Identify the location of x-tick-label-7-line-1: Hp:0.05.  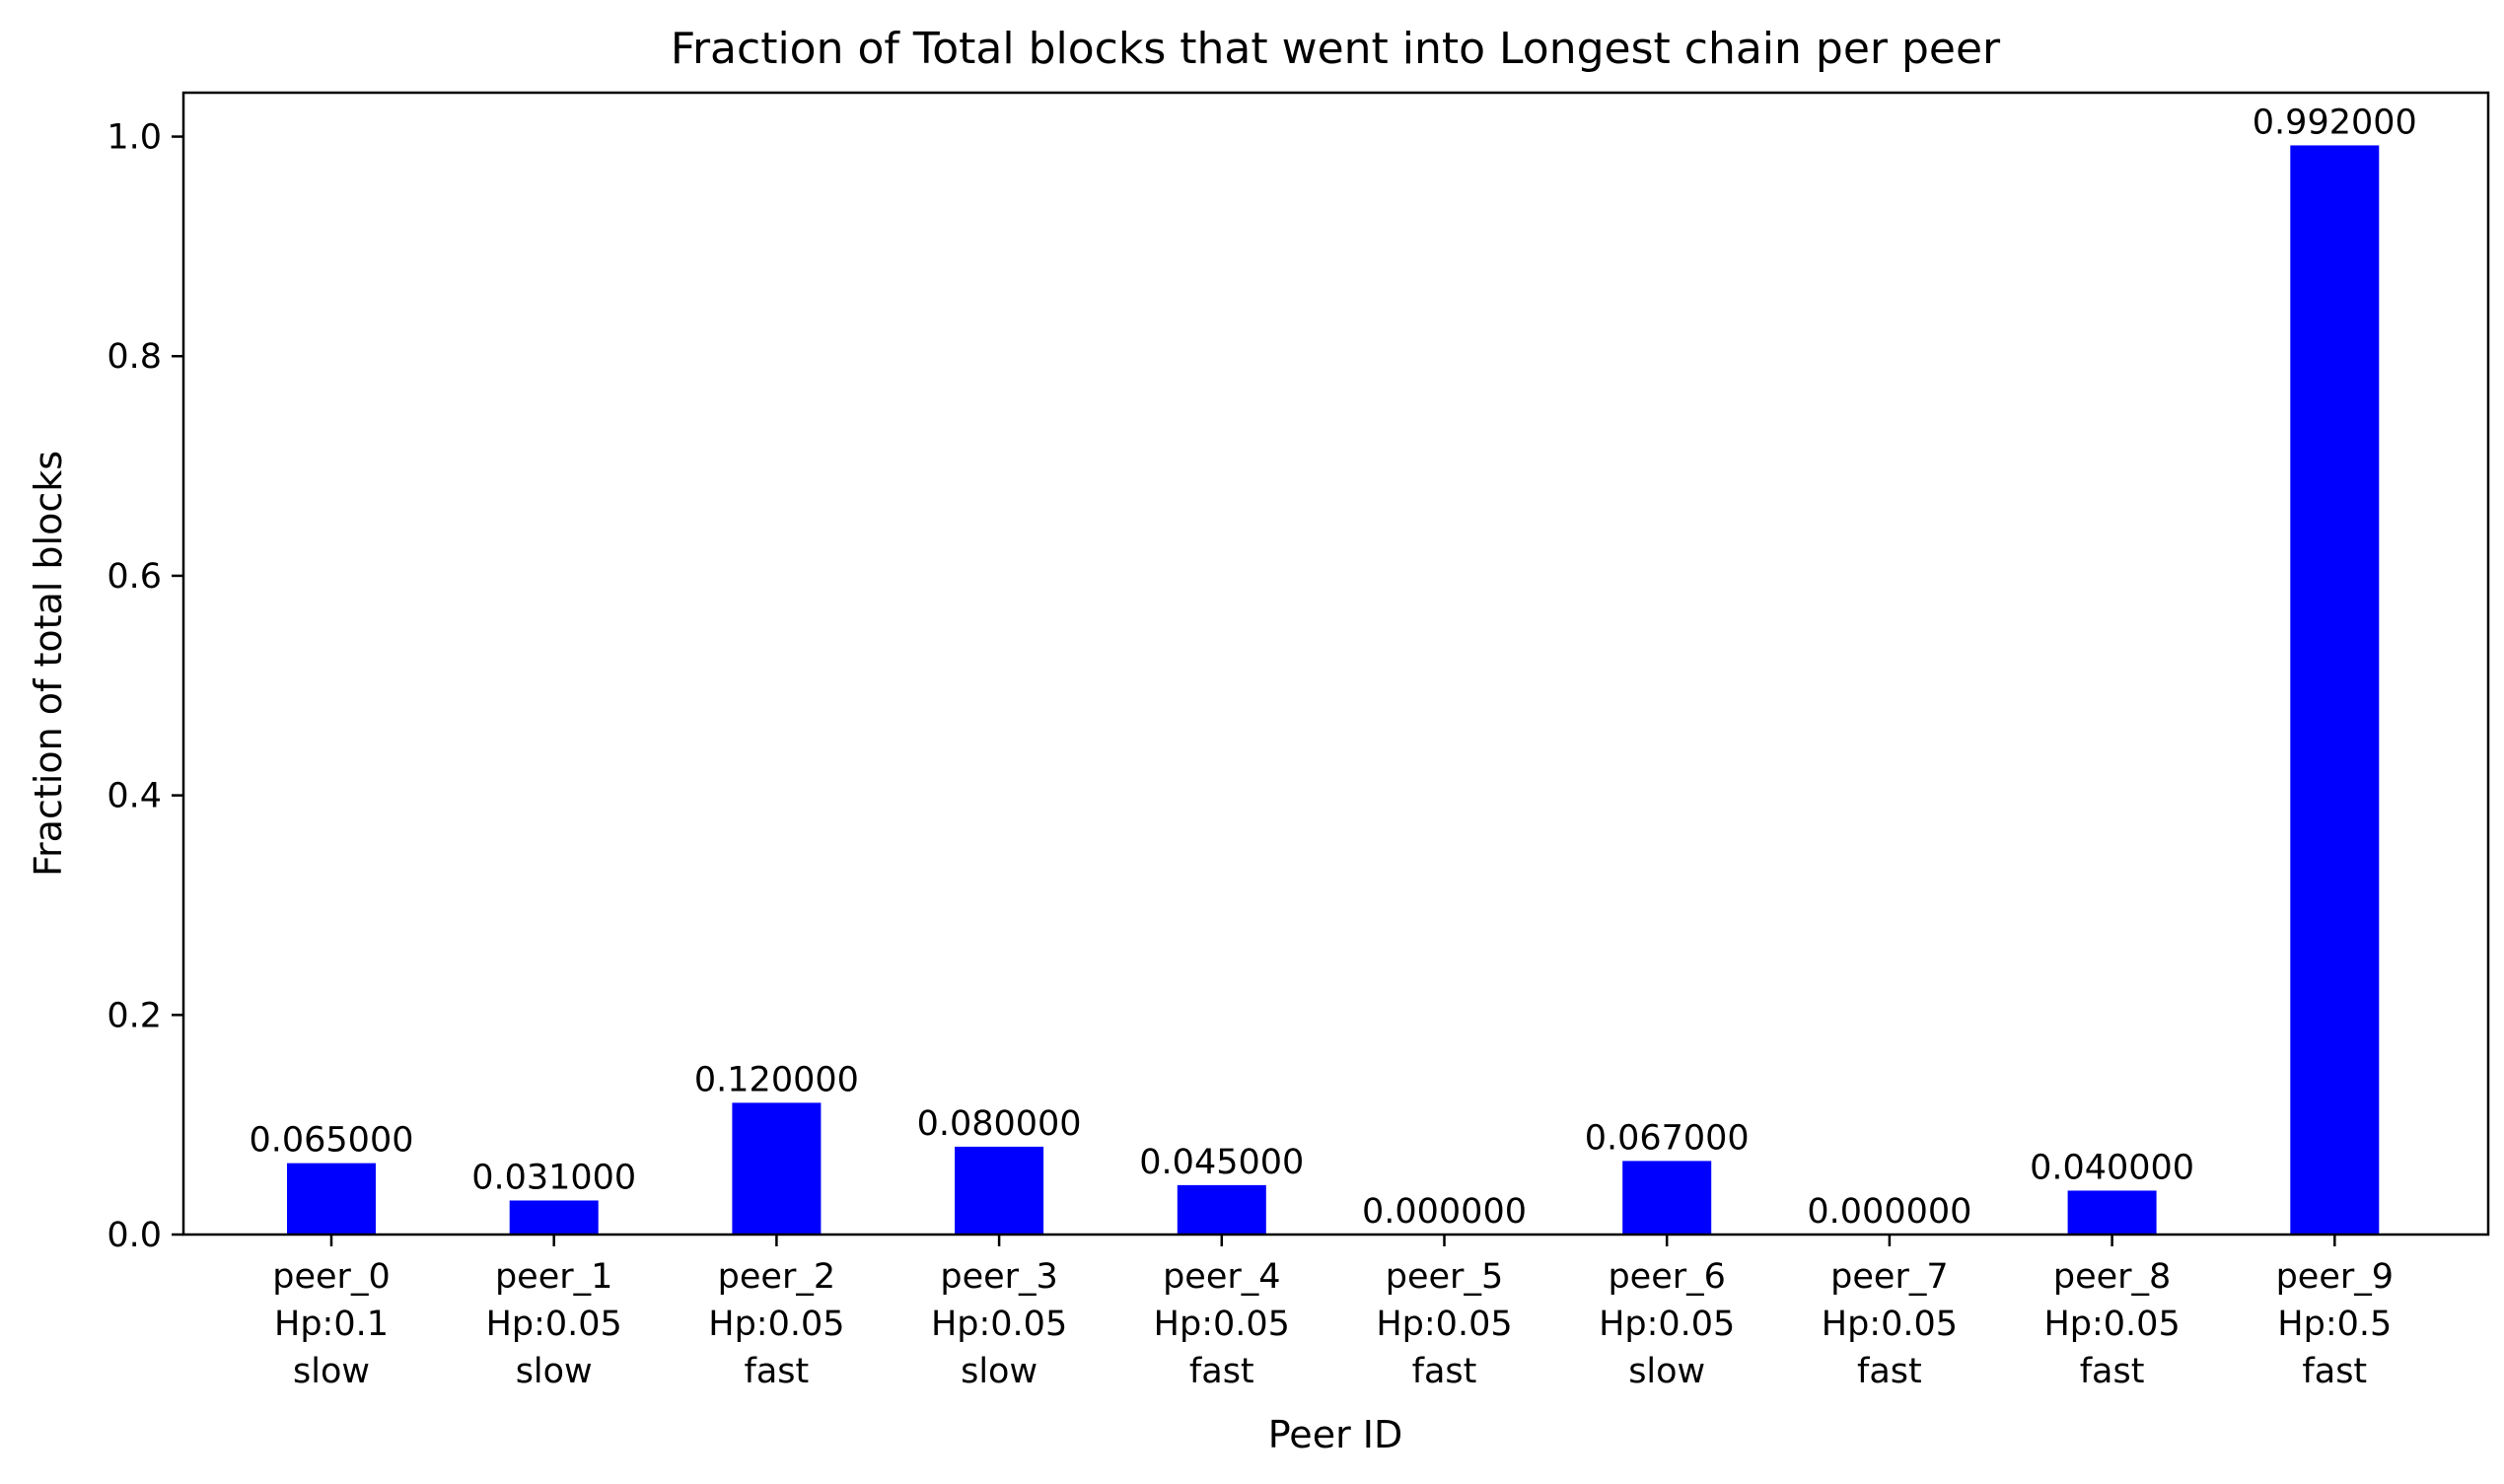
(1890, 1324).